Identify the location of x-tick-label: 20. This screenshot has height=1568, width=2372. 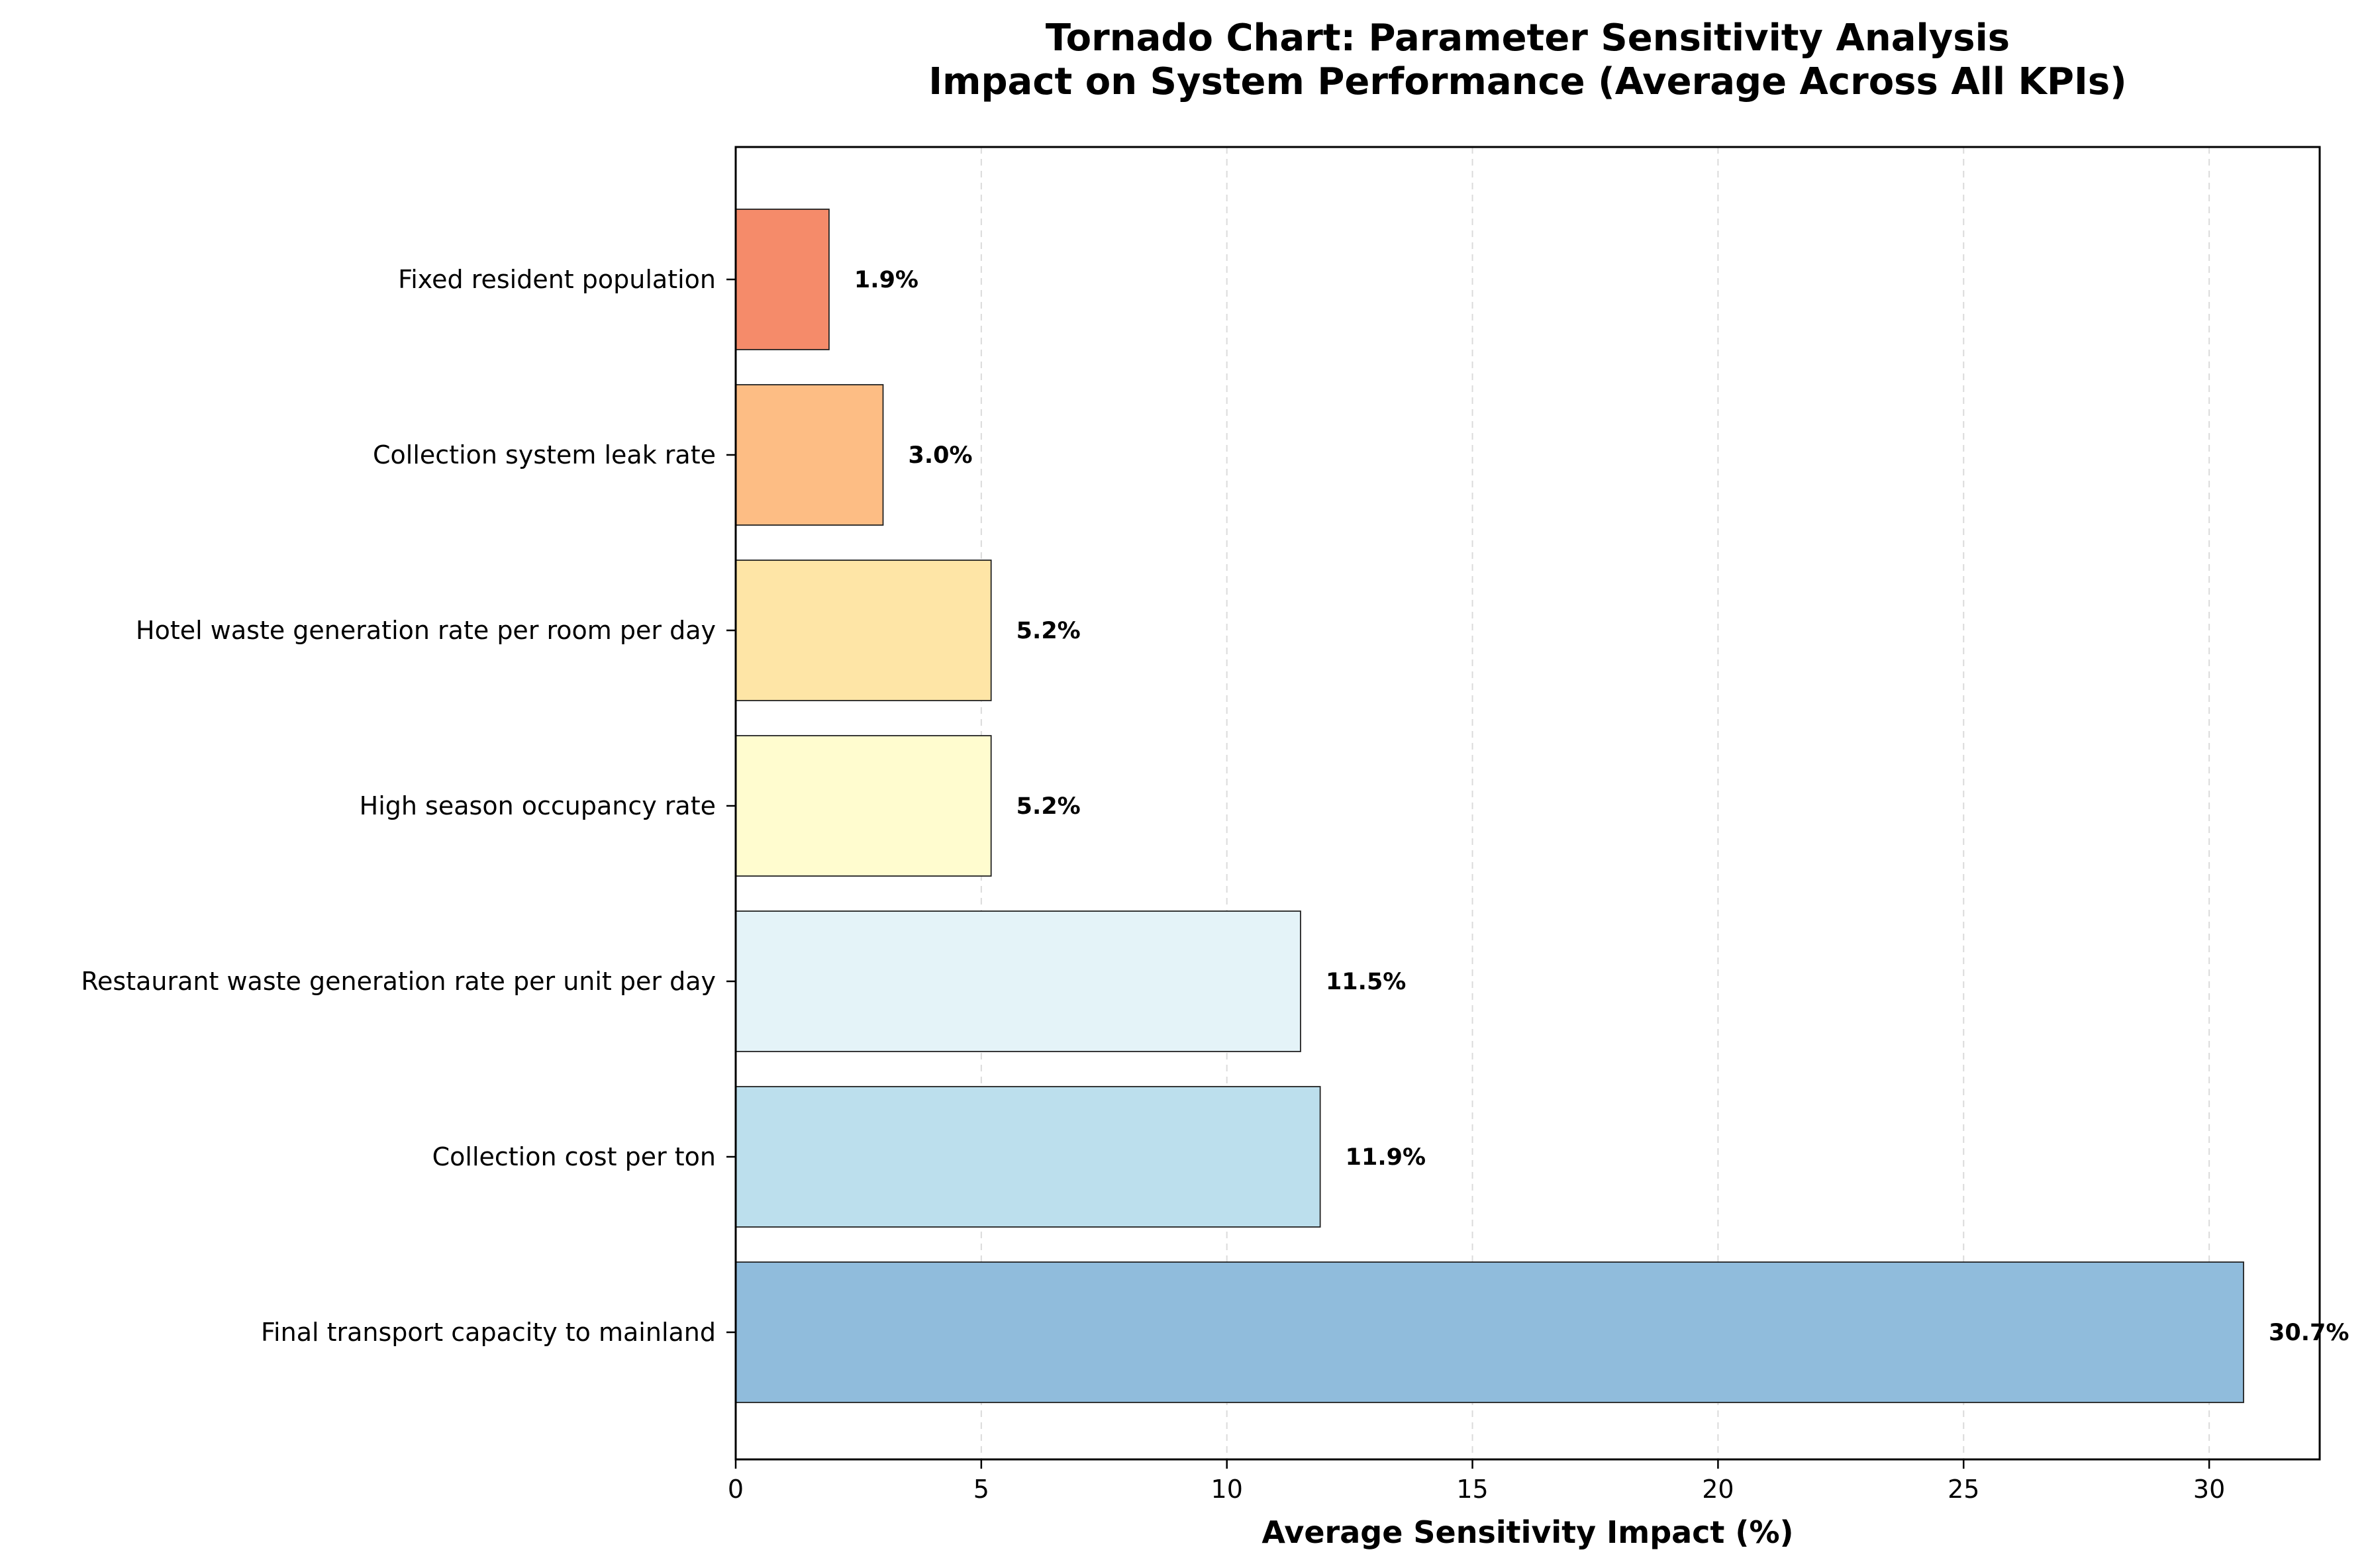
(1718, 1489).